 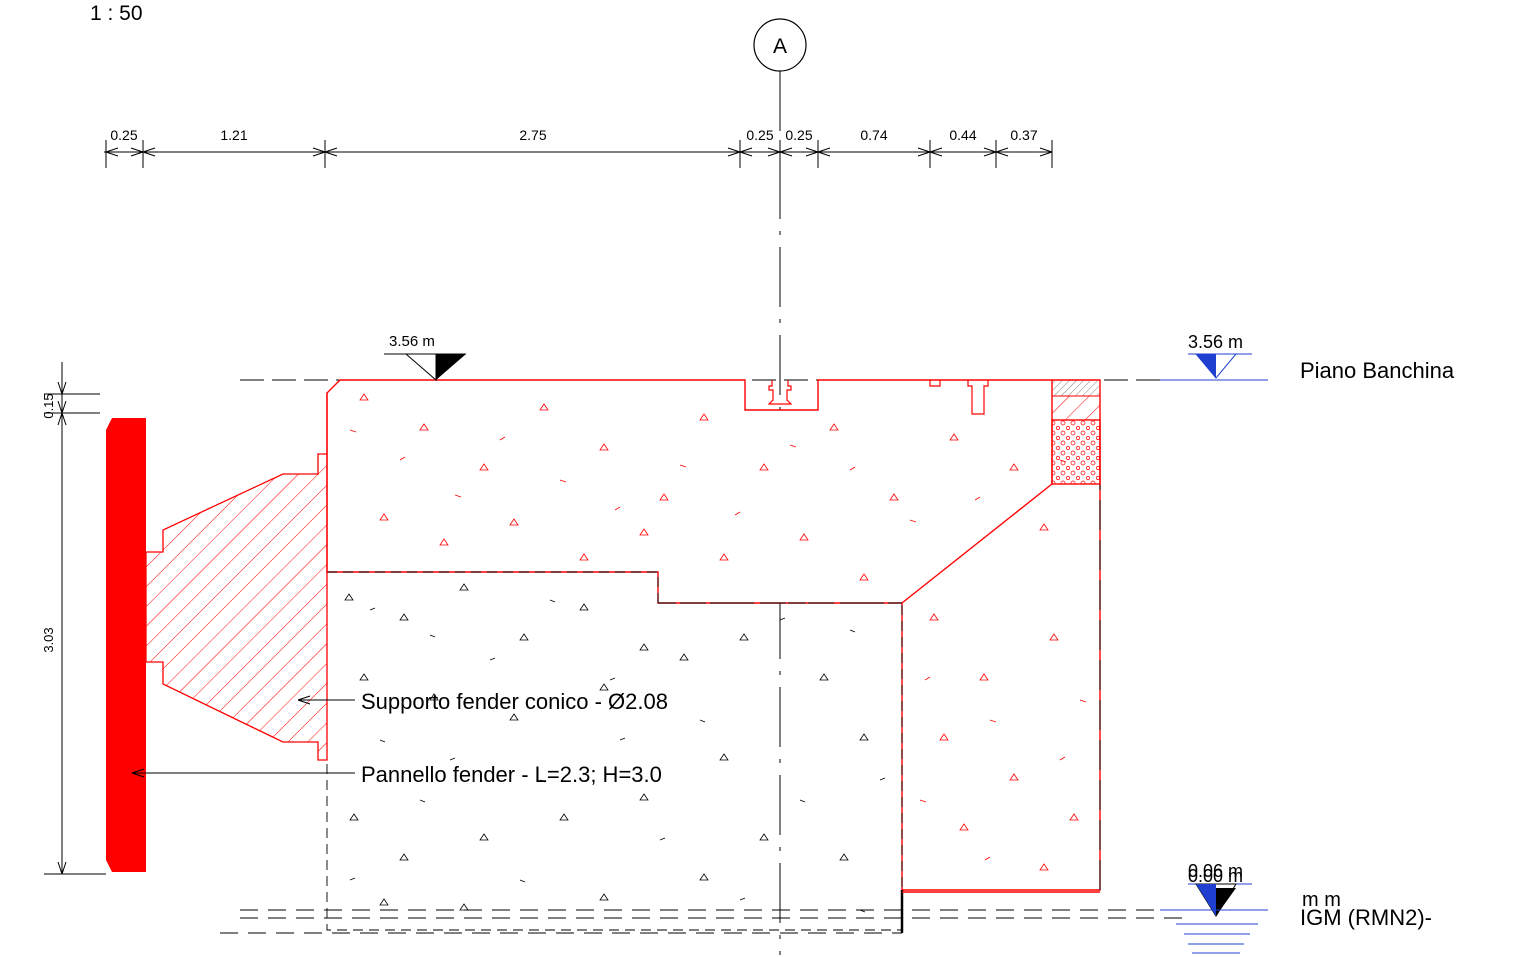 I want to click on level-top-right-text: 3.56 m, so click(x=1215, y=342).